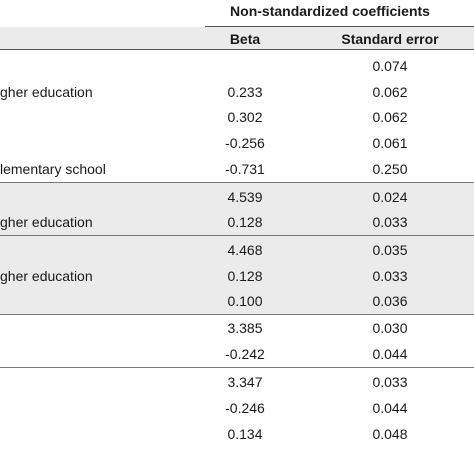 Image resolution: width=474 pixels, height=474 pixels. Describe the element at coordinates (245, 143) in the screenshot. I see `beta-value: -0.256` at that location.